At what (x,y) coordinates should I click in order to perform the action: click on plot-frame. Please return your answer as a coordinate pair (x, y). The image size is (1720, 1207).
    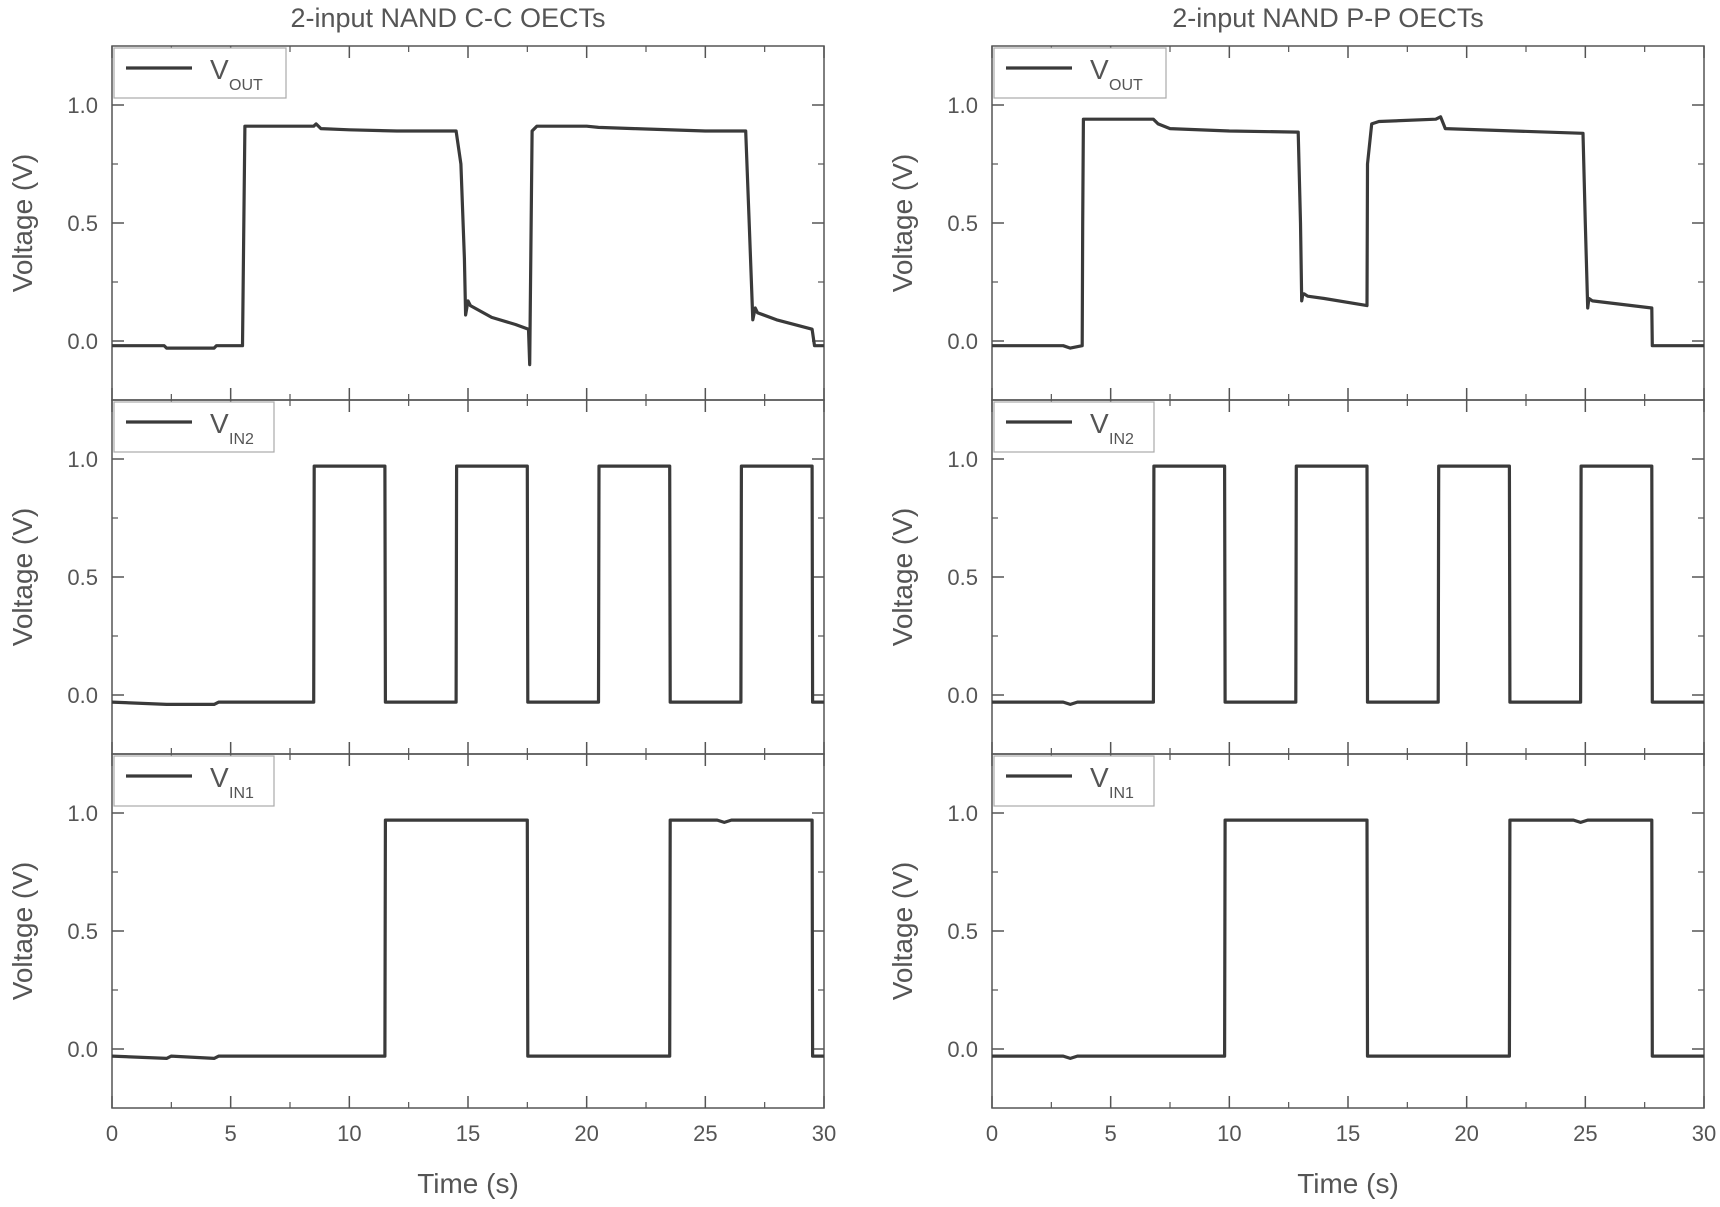
    Looking at the image, I should click on (1348, 223).